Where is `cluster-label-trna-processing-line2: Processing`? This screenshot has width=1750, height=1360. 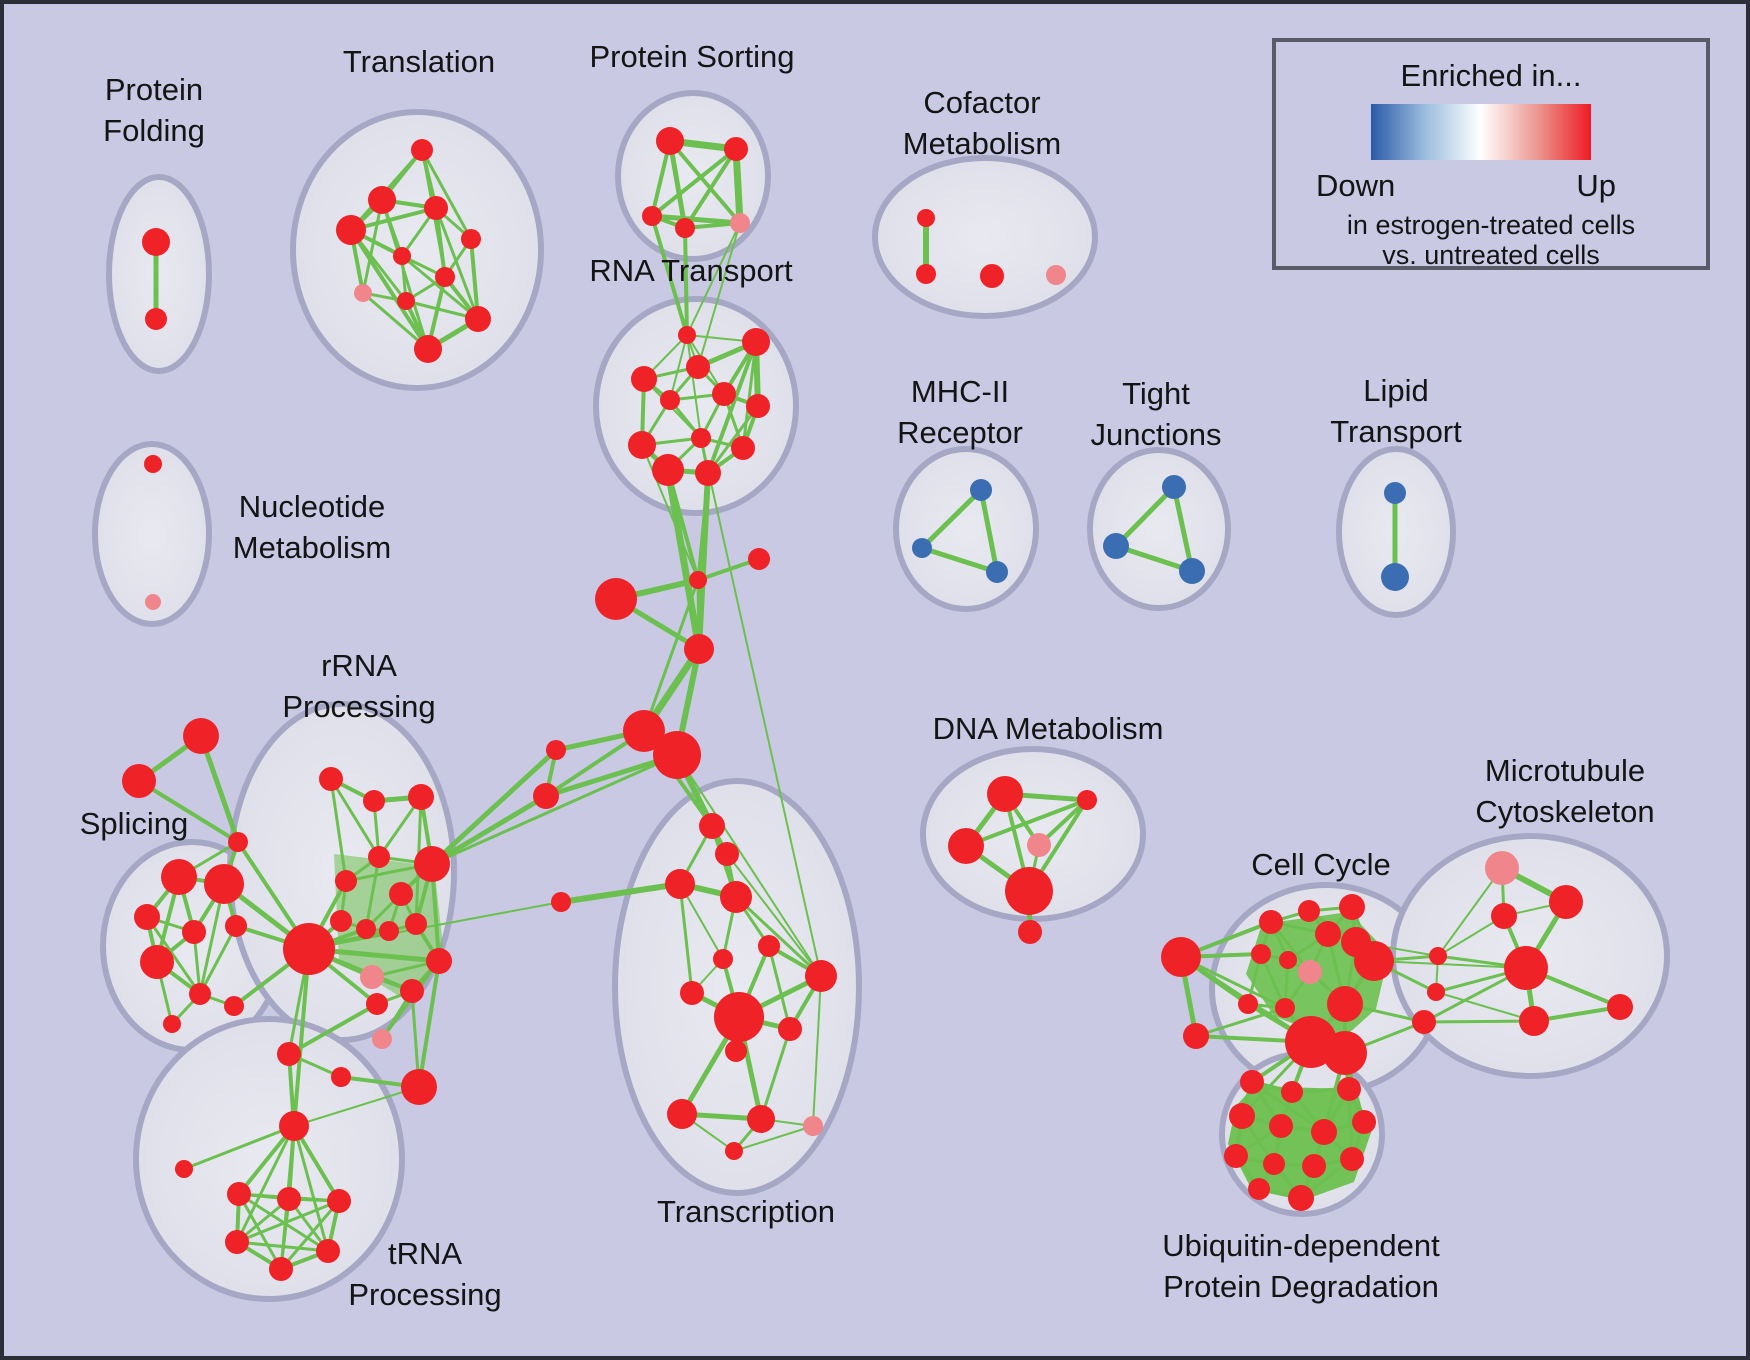
cluster-label-trna-processing-line2: Processing is located at coordinates (424, 1294).